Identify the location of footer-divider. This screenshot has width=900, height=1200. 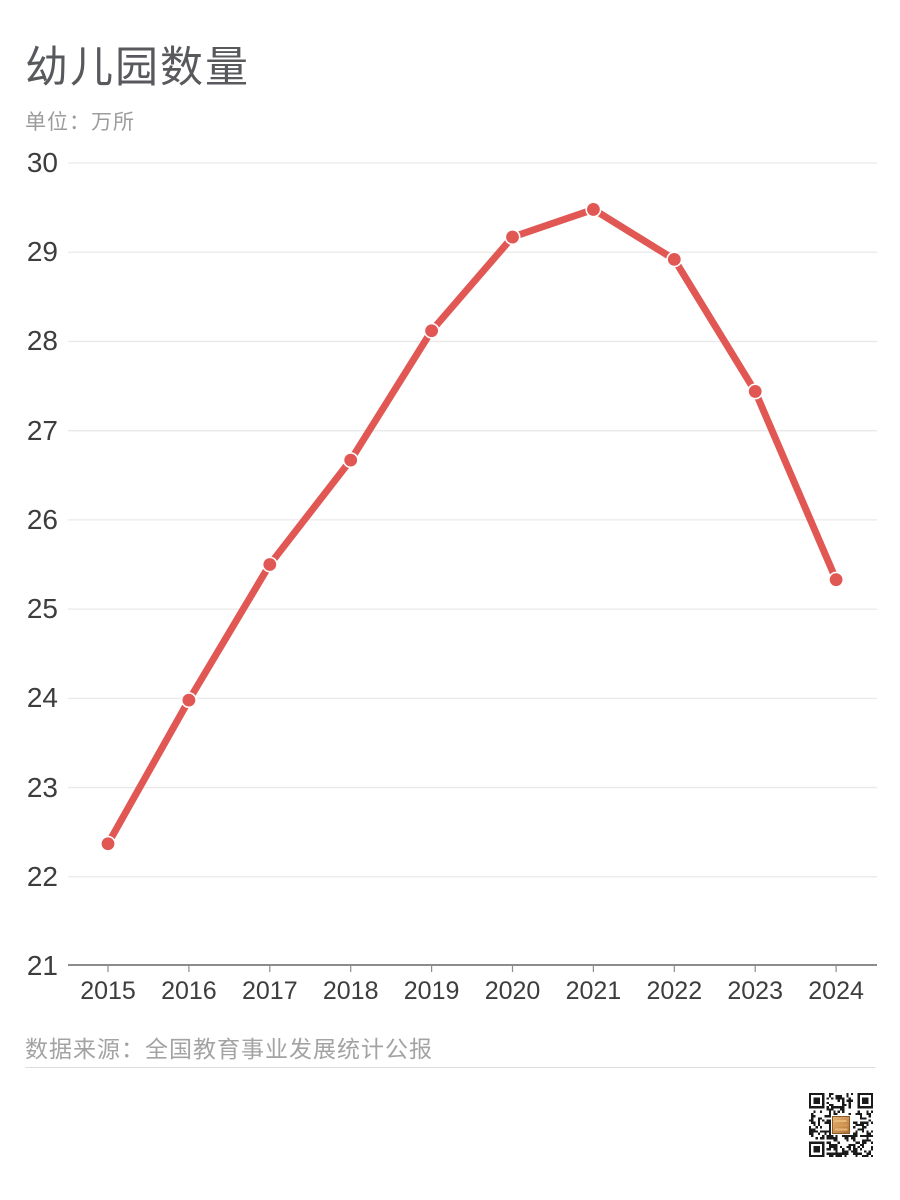
(450, 1067).